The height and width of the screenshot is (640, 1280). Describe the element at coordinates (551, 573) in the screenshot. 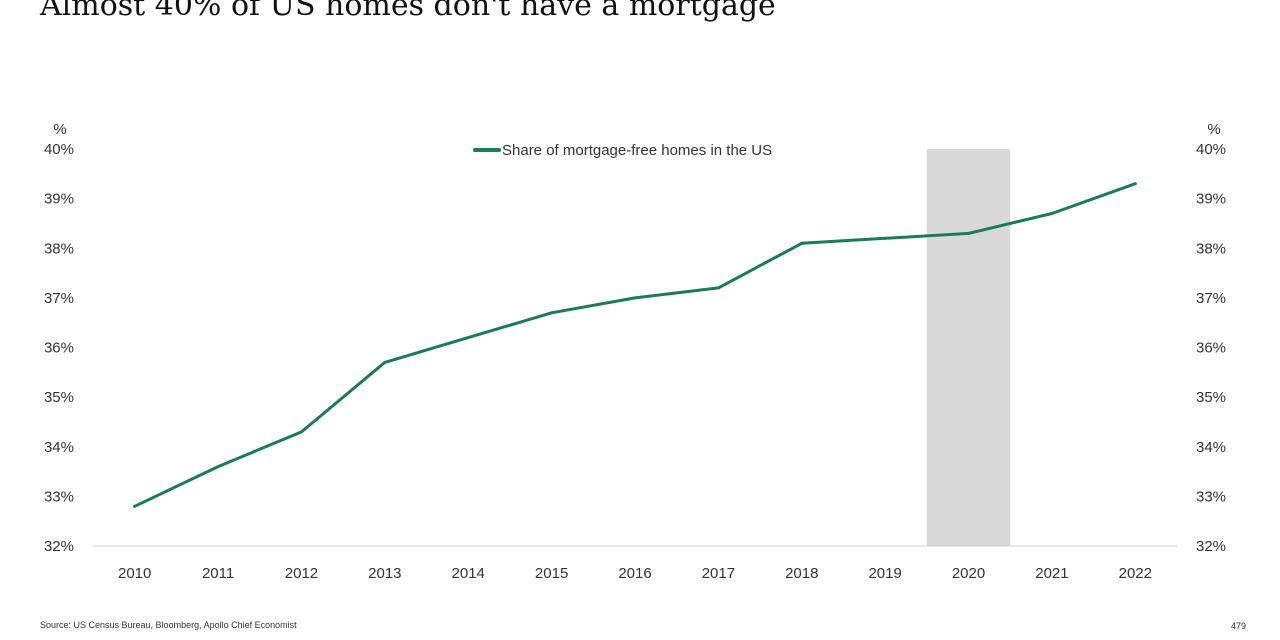

I see `x-tick-label: 2015` at that location.